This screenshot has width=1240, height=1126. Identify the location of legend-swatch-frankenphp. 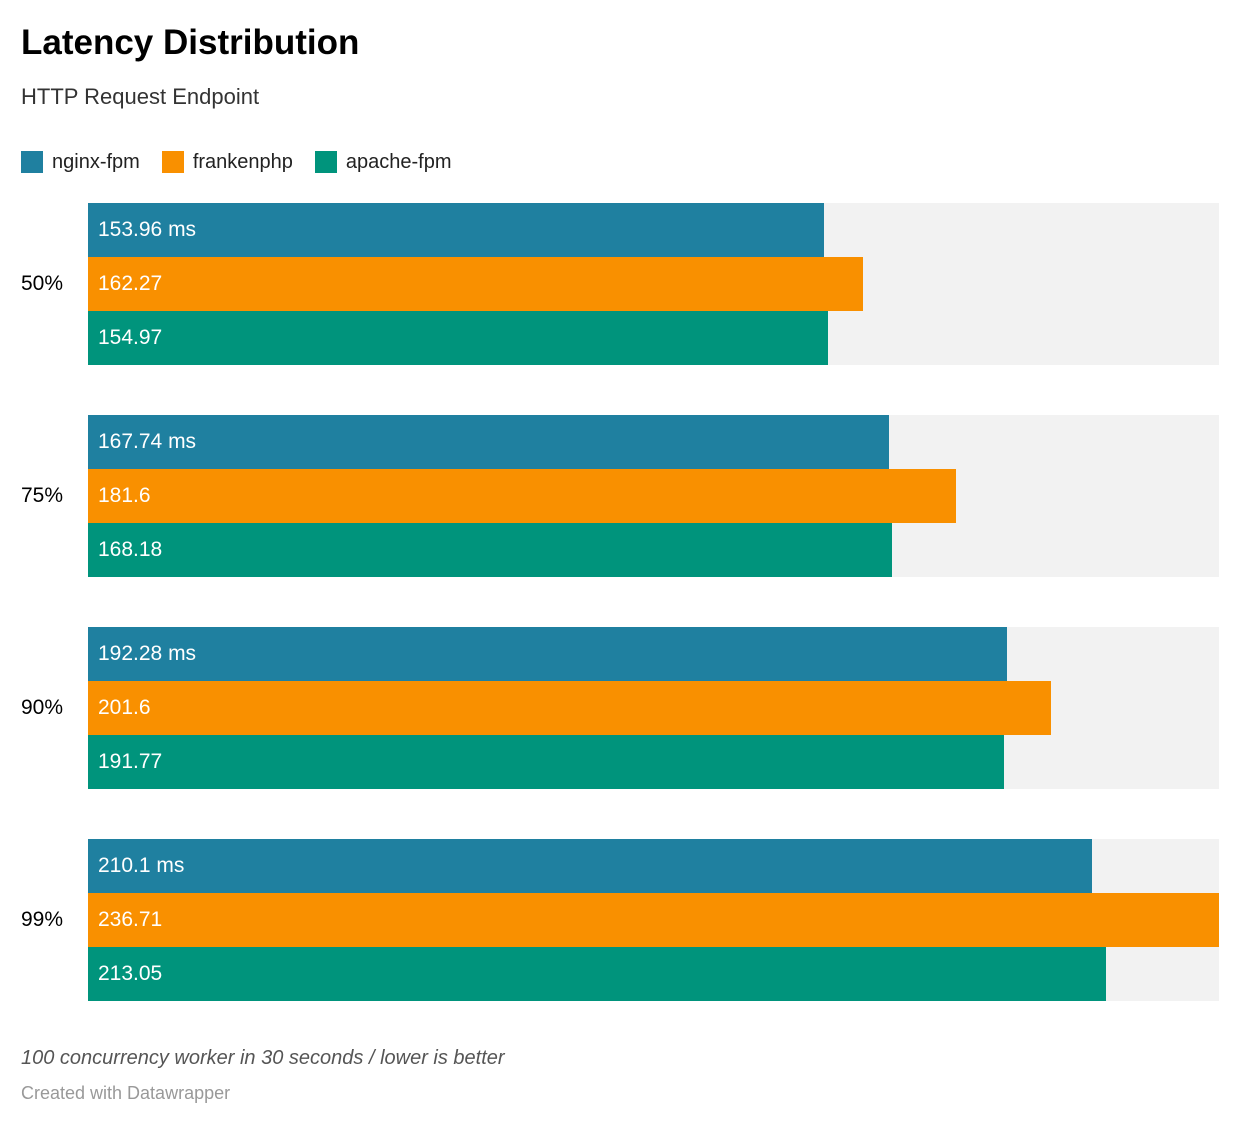
(172, 162).